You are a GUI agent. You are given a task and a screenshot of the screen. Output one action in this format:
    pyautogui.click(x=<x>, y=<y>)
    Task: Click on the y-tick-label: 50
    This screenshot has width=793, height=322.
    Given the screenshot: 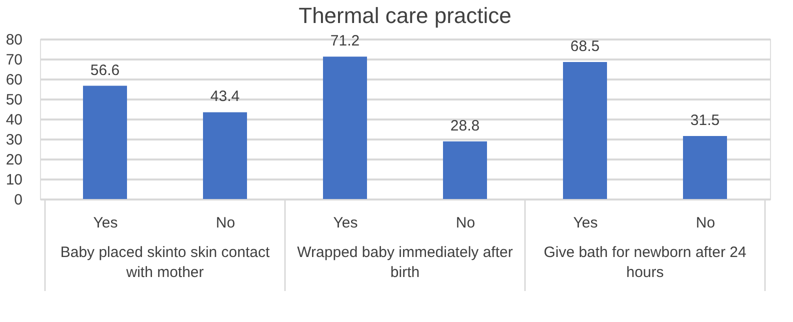 What is the action you would take?
    pyautogui.click(x=14, y=100)
    